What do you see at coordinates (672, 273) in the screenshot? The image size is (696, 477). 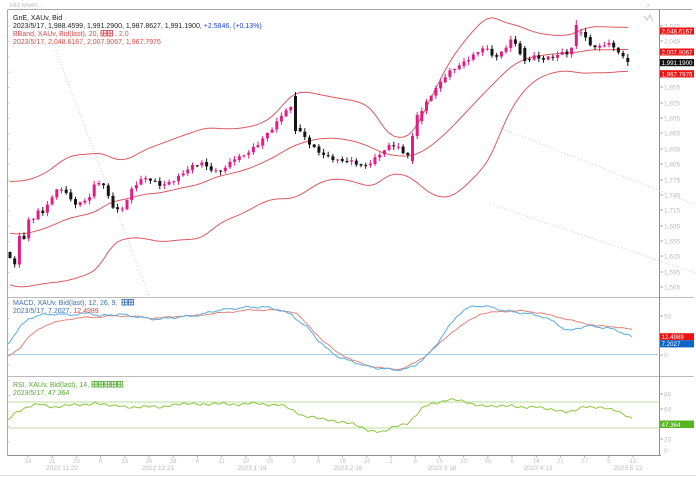 I see `svg-text: 1,595` at bounding box center [672, 273].